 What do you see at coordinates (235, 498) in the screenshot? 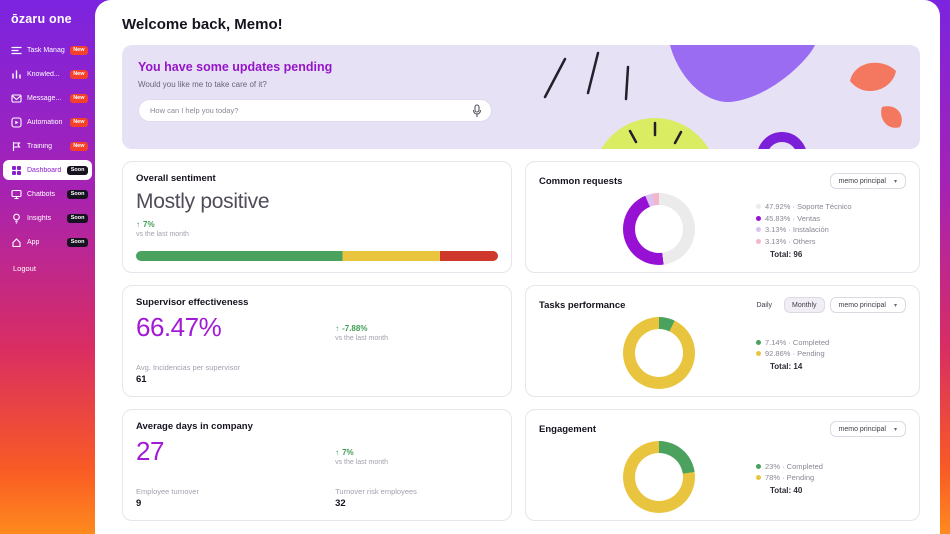
I see `metric: Employee turnover 9` at bounding box center [235, 498].